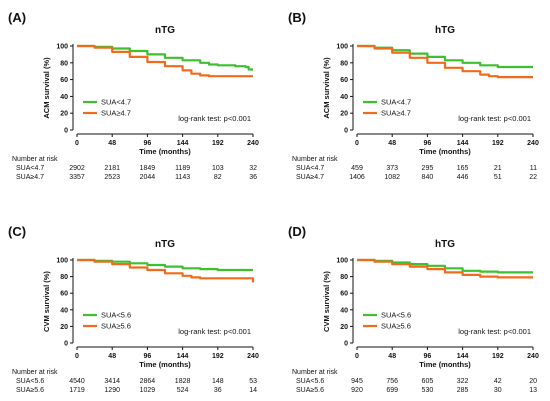  Describe the element at coordinates (253, 390) in the screenshot. I see `risk-value: 14` at that location.